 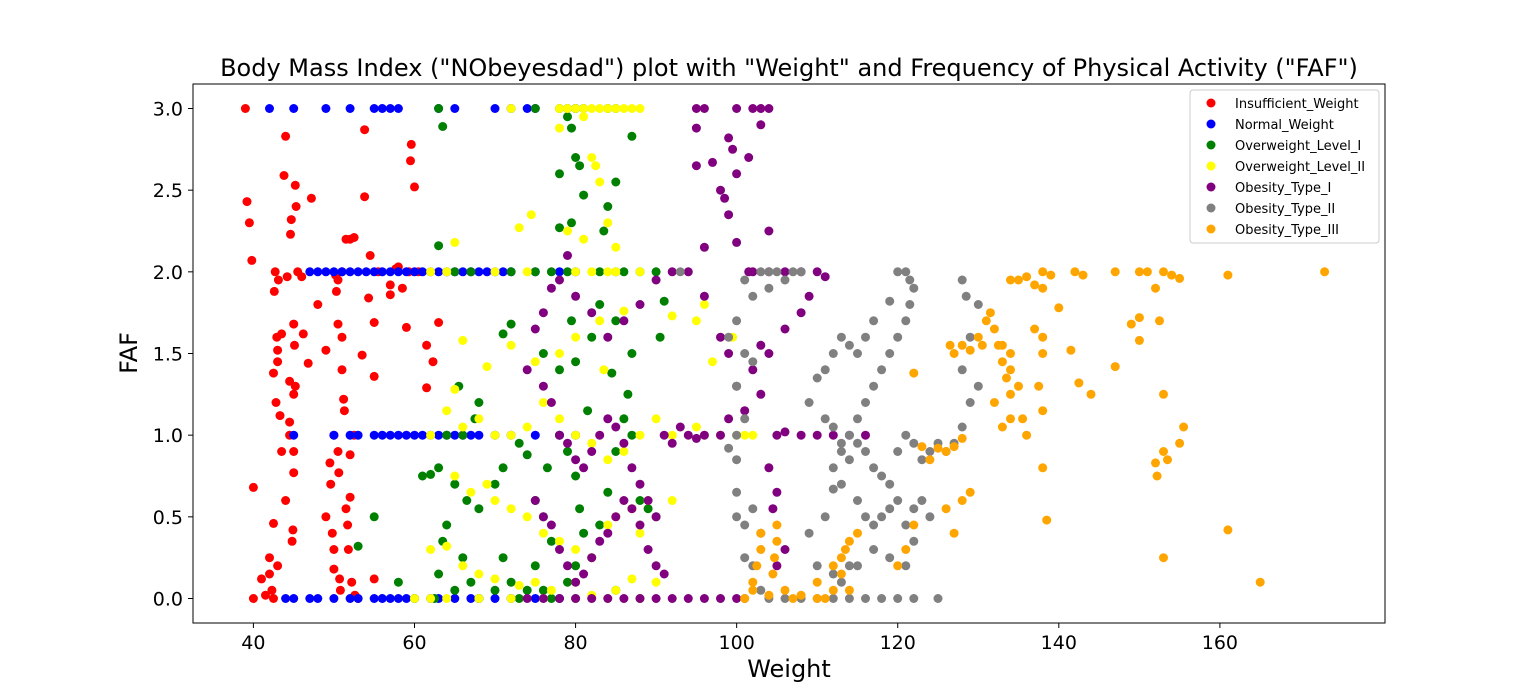 I want to click on y-tick-label: 1.0, so click(x=168, y=436).